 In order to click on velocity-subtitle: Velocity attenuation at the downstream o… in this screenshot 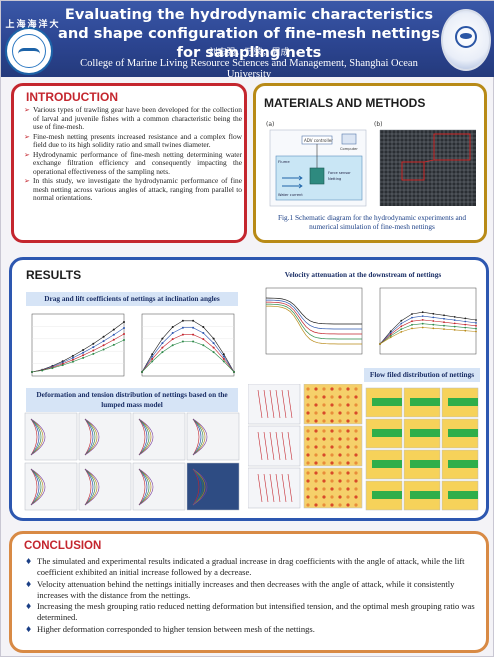, I will do `click(363, 275)`.